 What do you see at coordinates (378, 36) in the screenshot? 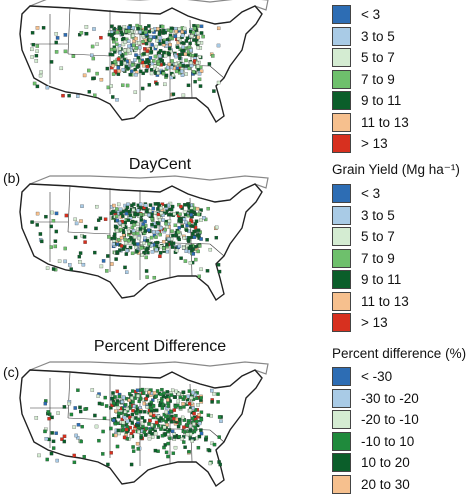
I see `legend-label: 3 to 5` at bounding box center [378, 36].